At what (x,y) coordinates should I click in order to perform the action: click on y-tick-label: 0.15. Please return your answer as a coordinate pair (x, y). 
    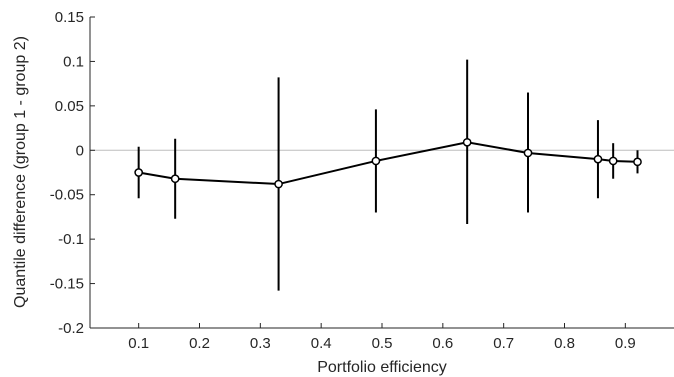
    Looking at the image, I should click on (69, 17).